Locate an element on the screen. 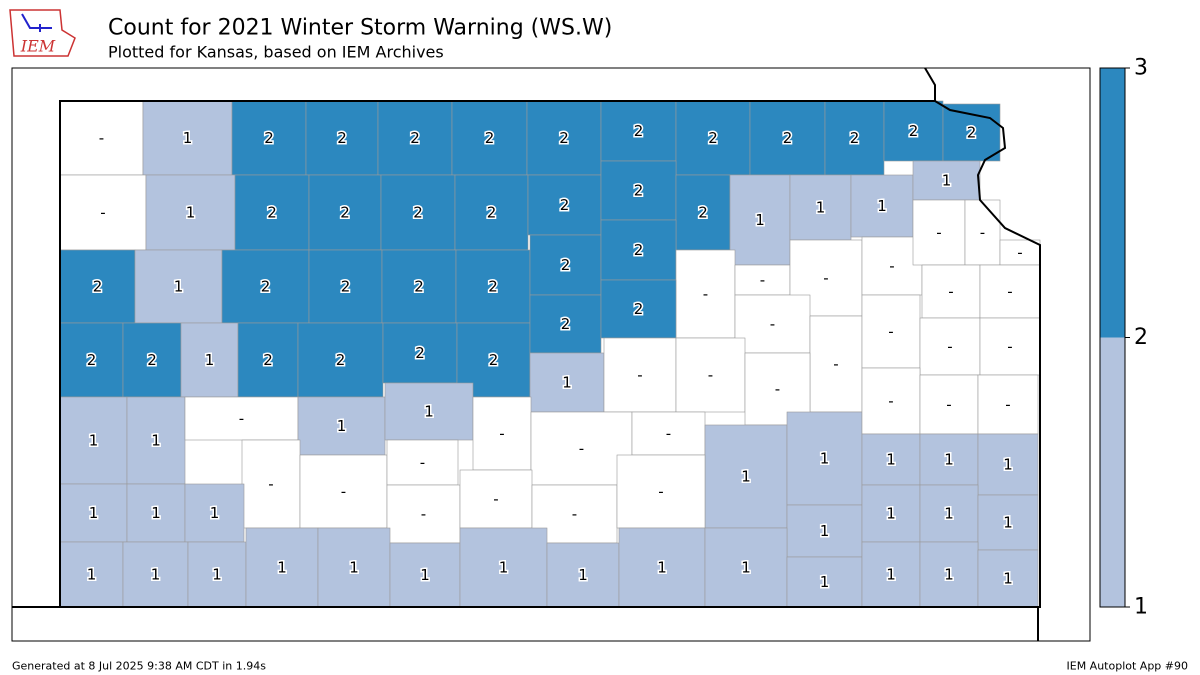 The width and height of the screenshot is (1200, 675). colorbar-segment is located at coordinates (1112, 203).